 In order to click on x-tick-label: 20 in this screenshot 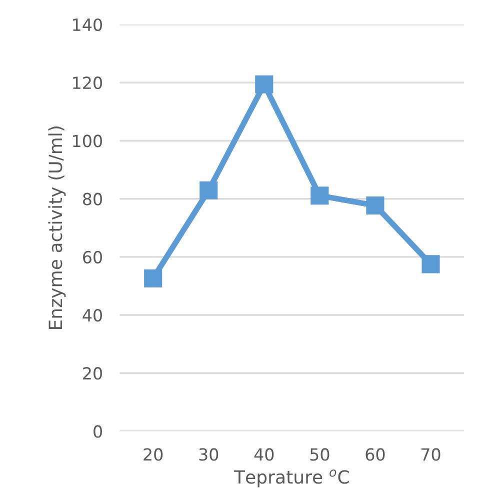, I will do `click(153, 454)`.